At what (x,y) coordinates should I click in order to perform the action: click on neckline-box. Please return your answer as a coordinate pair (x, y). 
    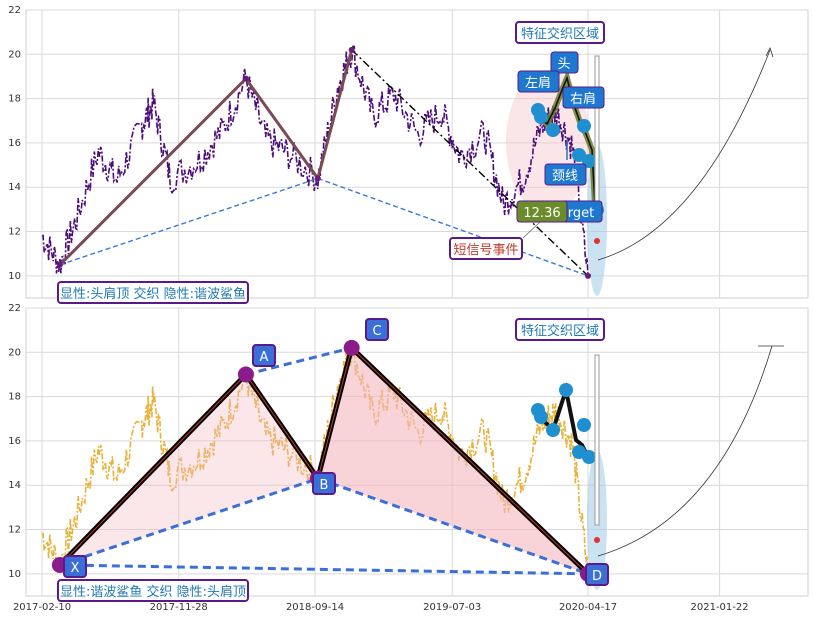
    Looking at the image, I should click on (565, 174).